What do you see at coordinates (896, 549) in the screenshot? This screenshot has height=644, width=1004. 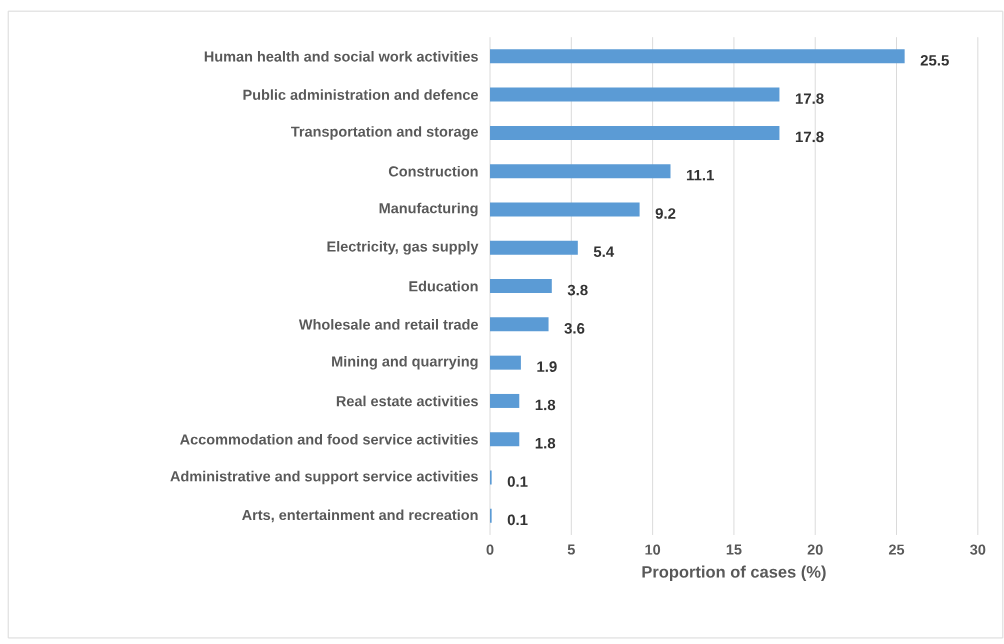 I see `x-tick-label: 25` at bounding box center [896, 549].